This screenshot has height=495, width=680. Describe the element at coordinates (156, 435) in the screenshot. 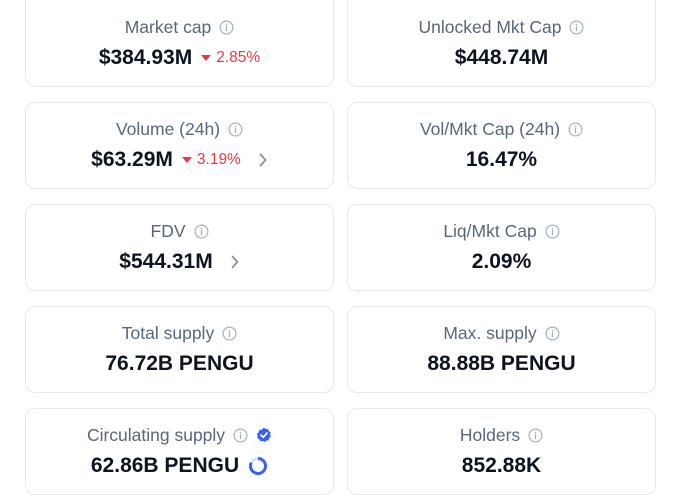

I see `circulating-supply-label: Circulating supply` at that location.